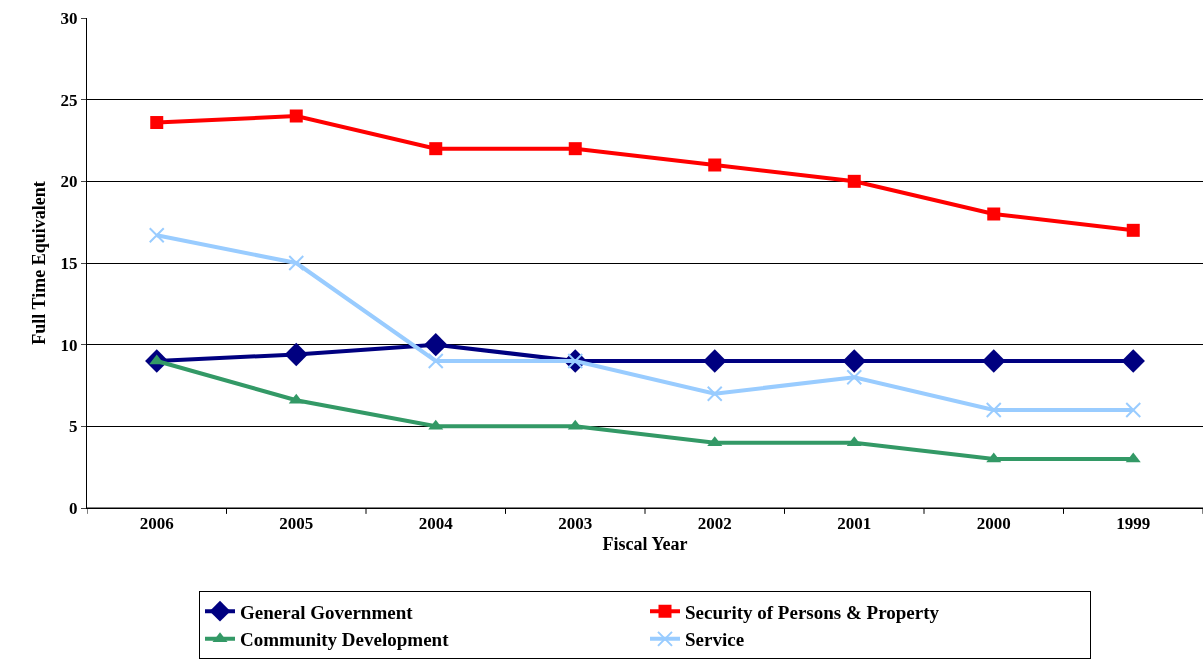 This screenshot has height=660, width=1203. What do you see at coordinates (812, 612) in the screenshot?
I see `legend-label: Security of Persons & Property` at bounding box center [812, 612].